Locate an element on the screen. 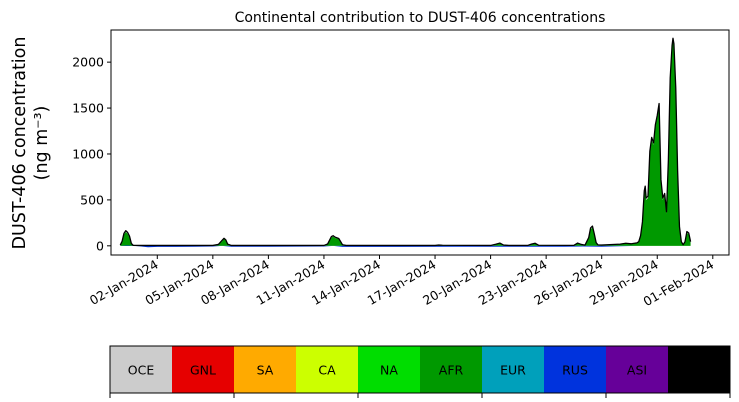 This screenshot has width=739, height=402. legend-label-sa: SA is located at coordinates (265, 370).